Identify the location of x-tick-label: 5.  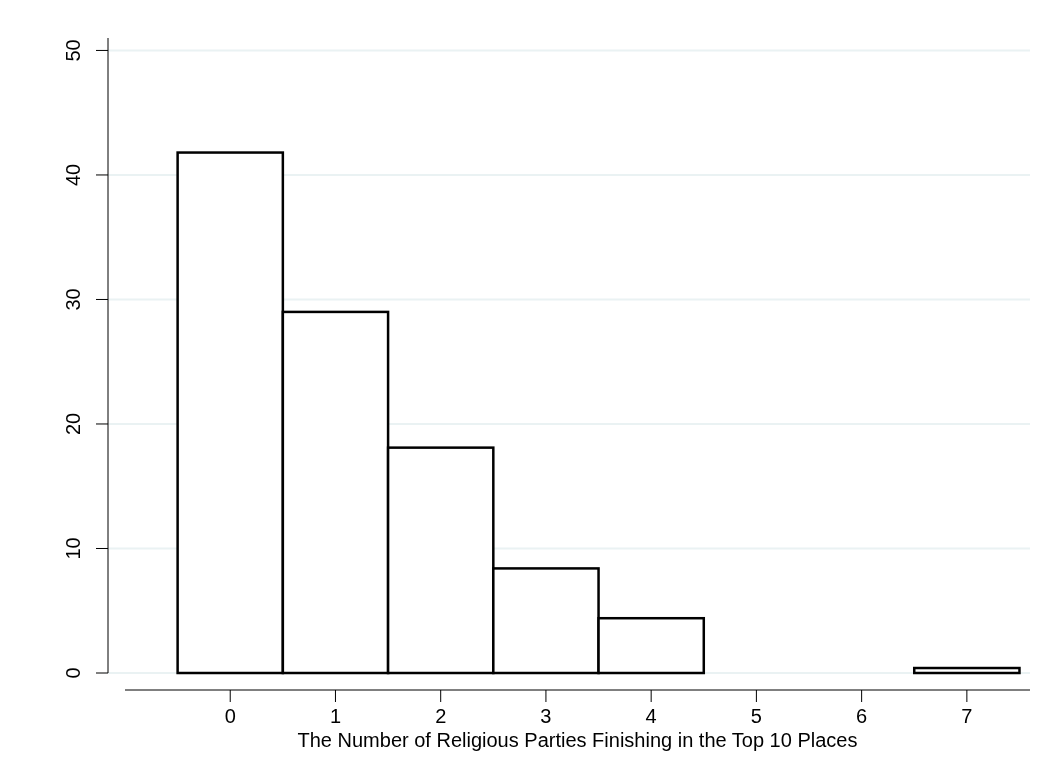
(756, 716).